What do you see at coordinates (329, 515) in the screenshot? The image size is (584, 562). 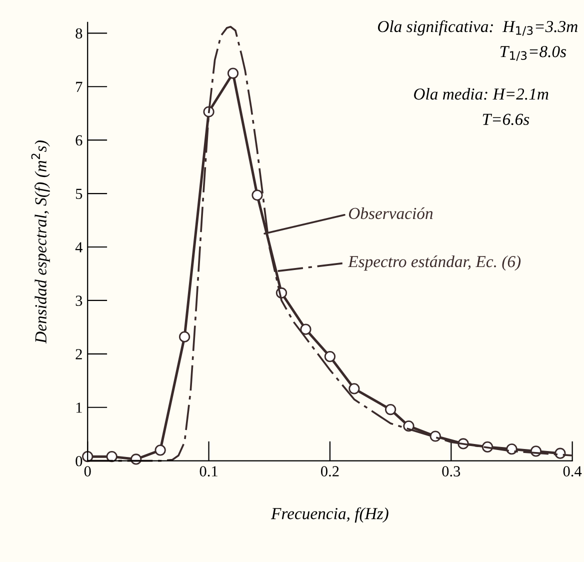 I see `x-axis-title: Frecuencia, f(Hz)` at bounding box center [329, 515].